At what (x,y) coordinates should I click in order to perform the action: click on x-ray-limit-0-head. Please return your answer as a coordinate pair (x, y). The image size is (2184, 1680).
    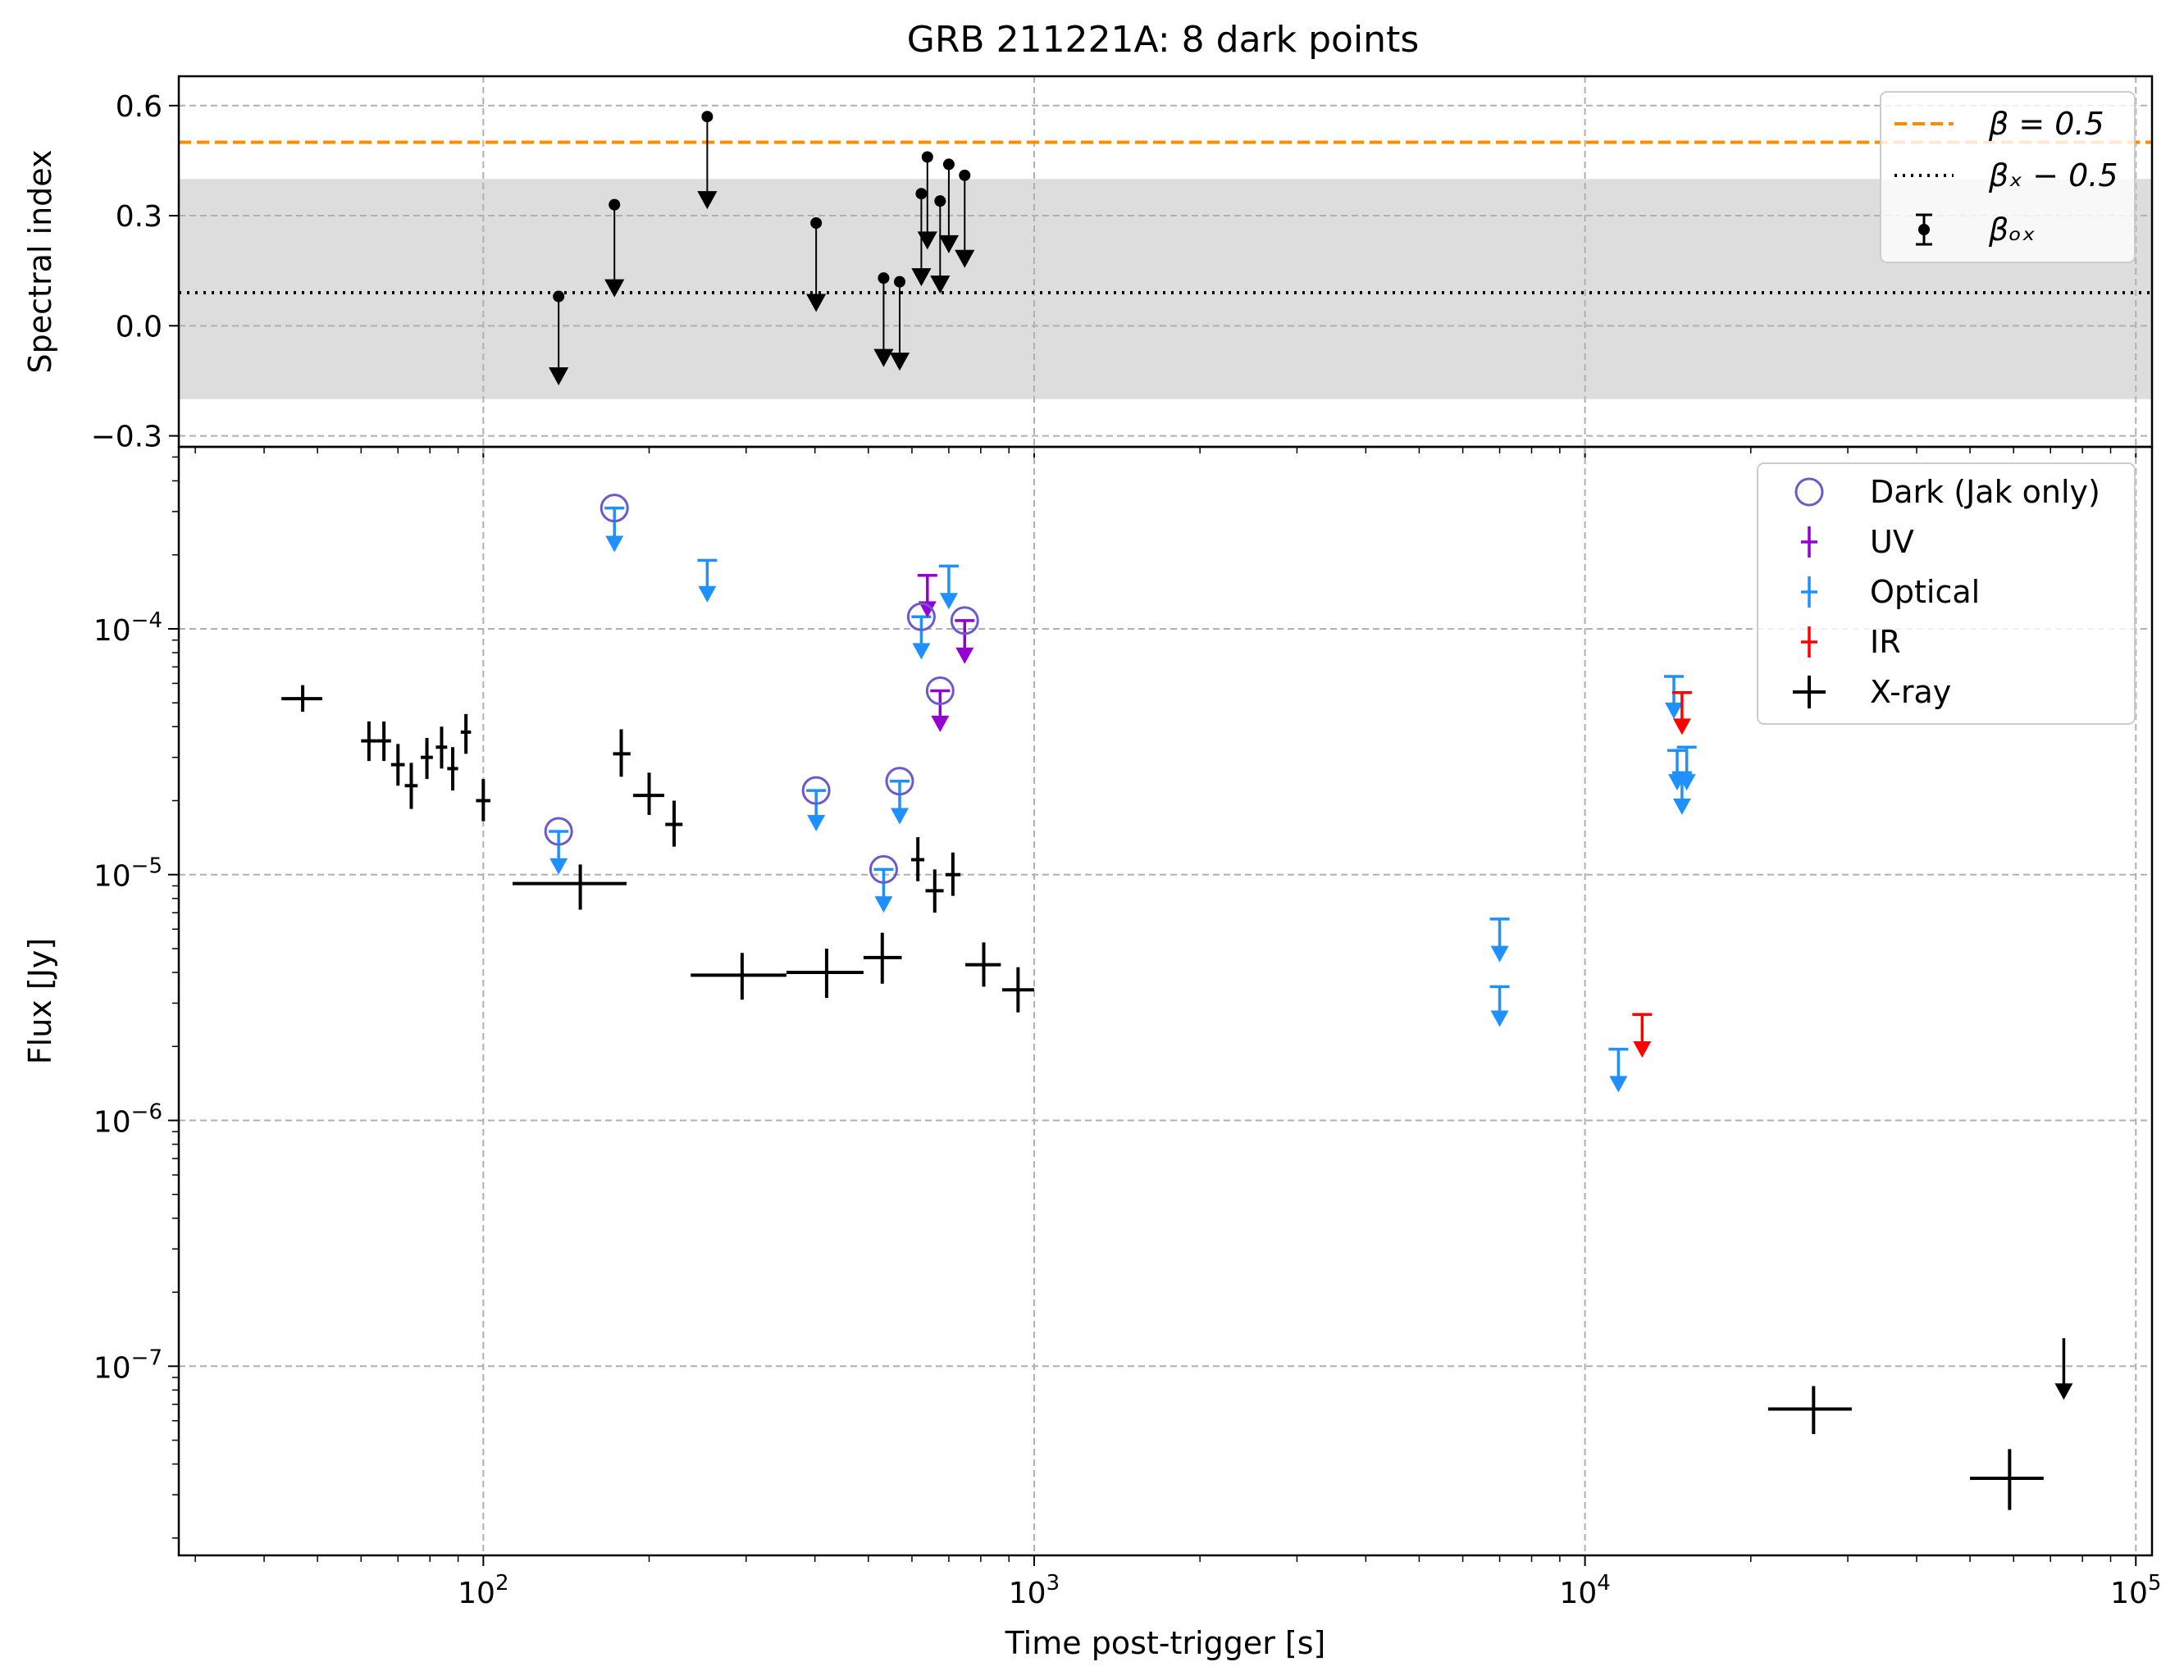
    Looking at the image, I should click on (2063, 1392).